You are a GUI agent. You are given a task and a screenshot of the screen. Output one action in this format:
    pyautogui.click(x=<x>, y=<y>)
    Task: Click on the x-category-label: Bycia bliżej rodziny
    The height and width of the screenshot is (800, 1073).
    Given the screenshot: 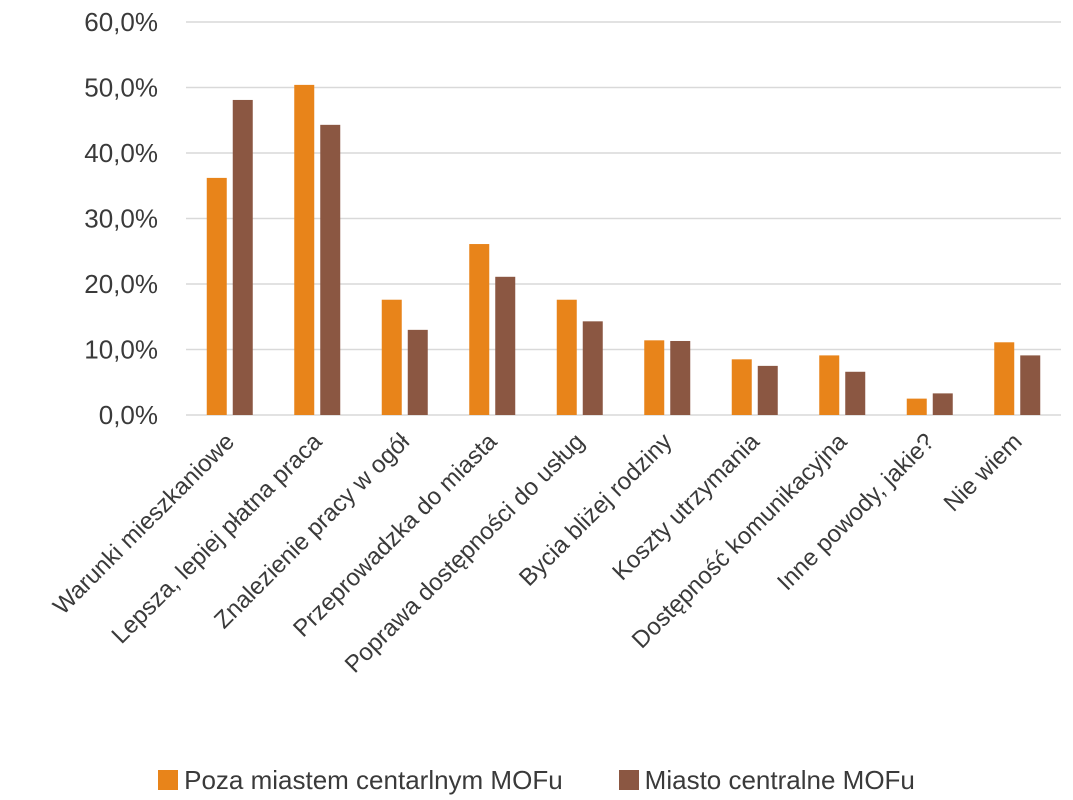 What is the action you would take?
    pyautogui.click(x=595, y=509)
    